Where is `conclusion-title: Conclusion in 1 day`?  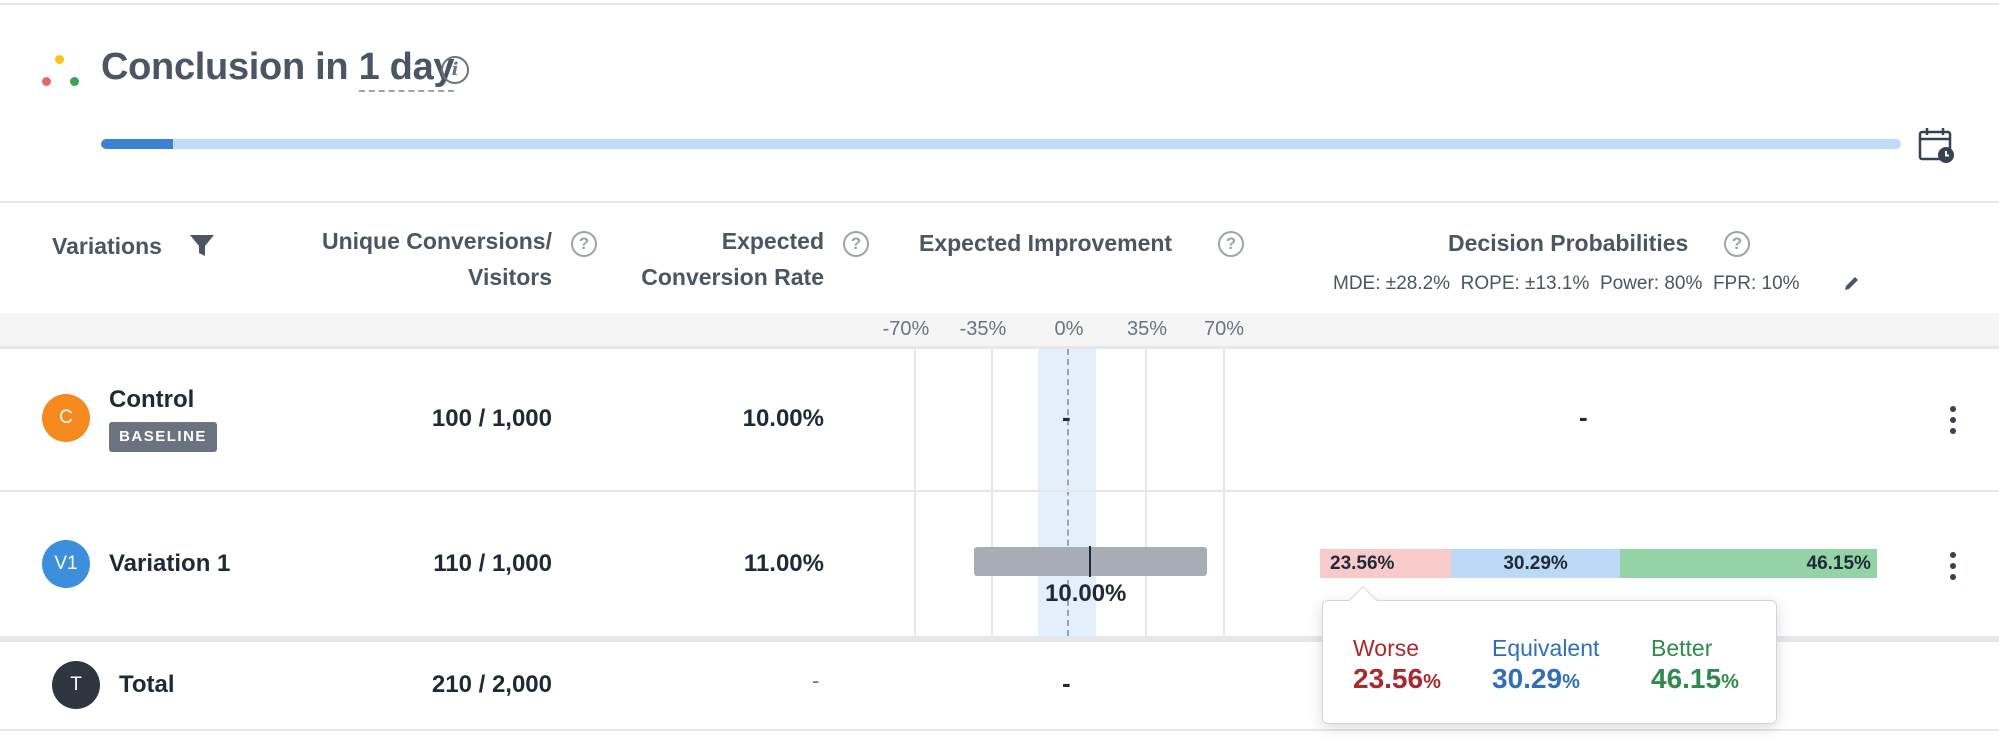
conclusion-title: Conclusion in 1 day is located at coordinates (278, 69).